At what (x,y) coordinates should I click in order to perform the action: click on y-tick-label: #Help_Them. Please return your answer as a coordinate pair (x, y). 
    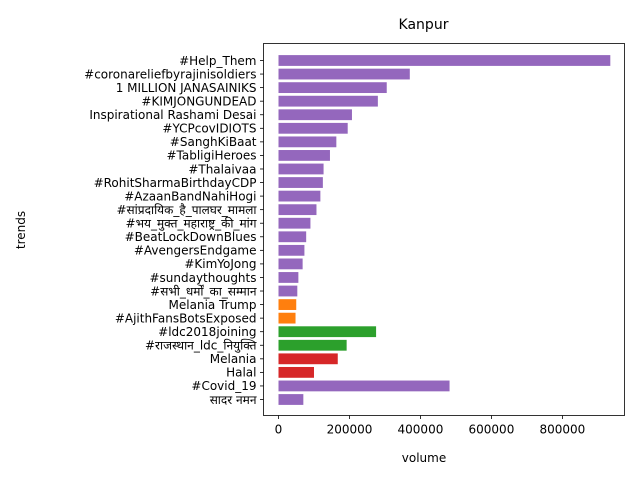
    Looking at the image, I should click on (217, 61).